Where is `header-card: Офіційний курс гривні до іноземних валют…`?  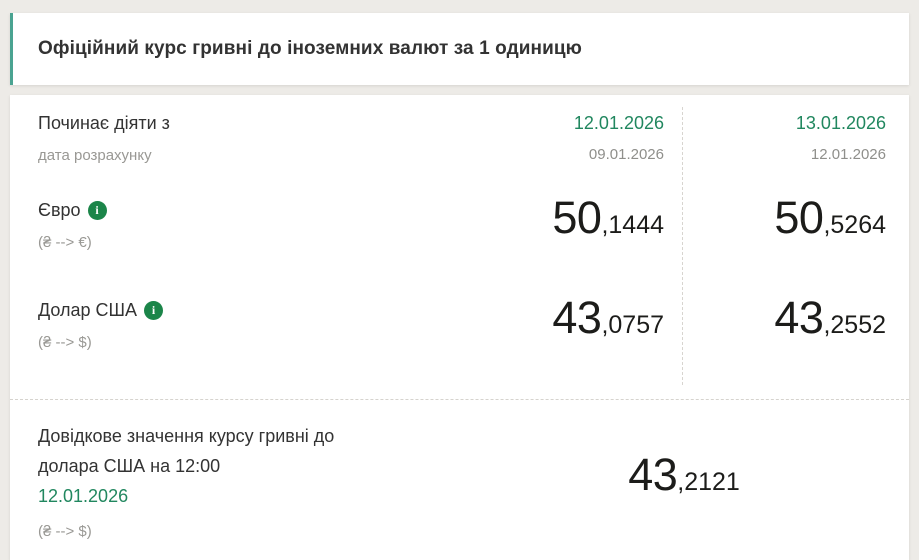 header-card: Офіційний курс гривні до іноземних валют… is located at coordinates (459, 49).